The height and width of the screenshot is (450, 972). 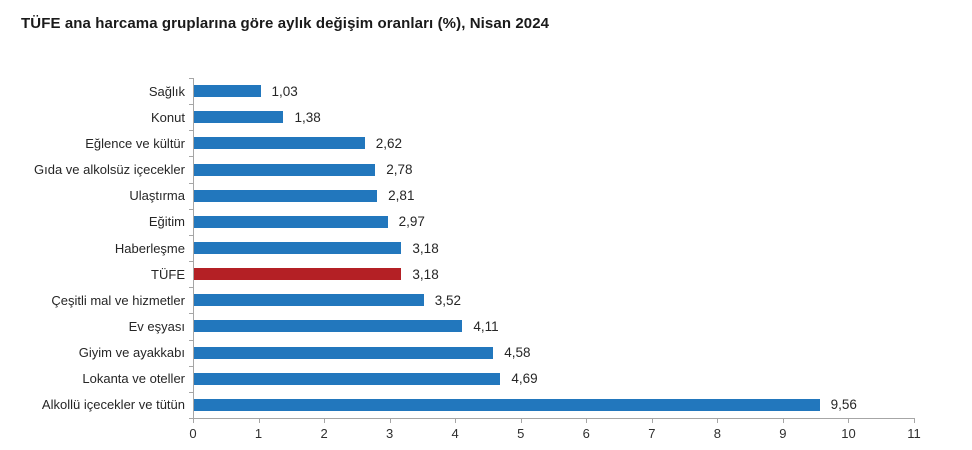 What do you see at coordinates (166, 222) in the screenshot?
I see `category-label: Eğitim` at bounding box center [166, 222].